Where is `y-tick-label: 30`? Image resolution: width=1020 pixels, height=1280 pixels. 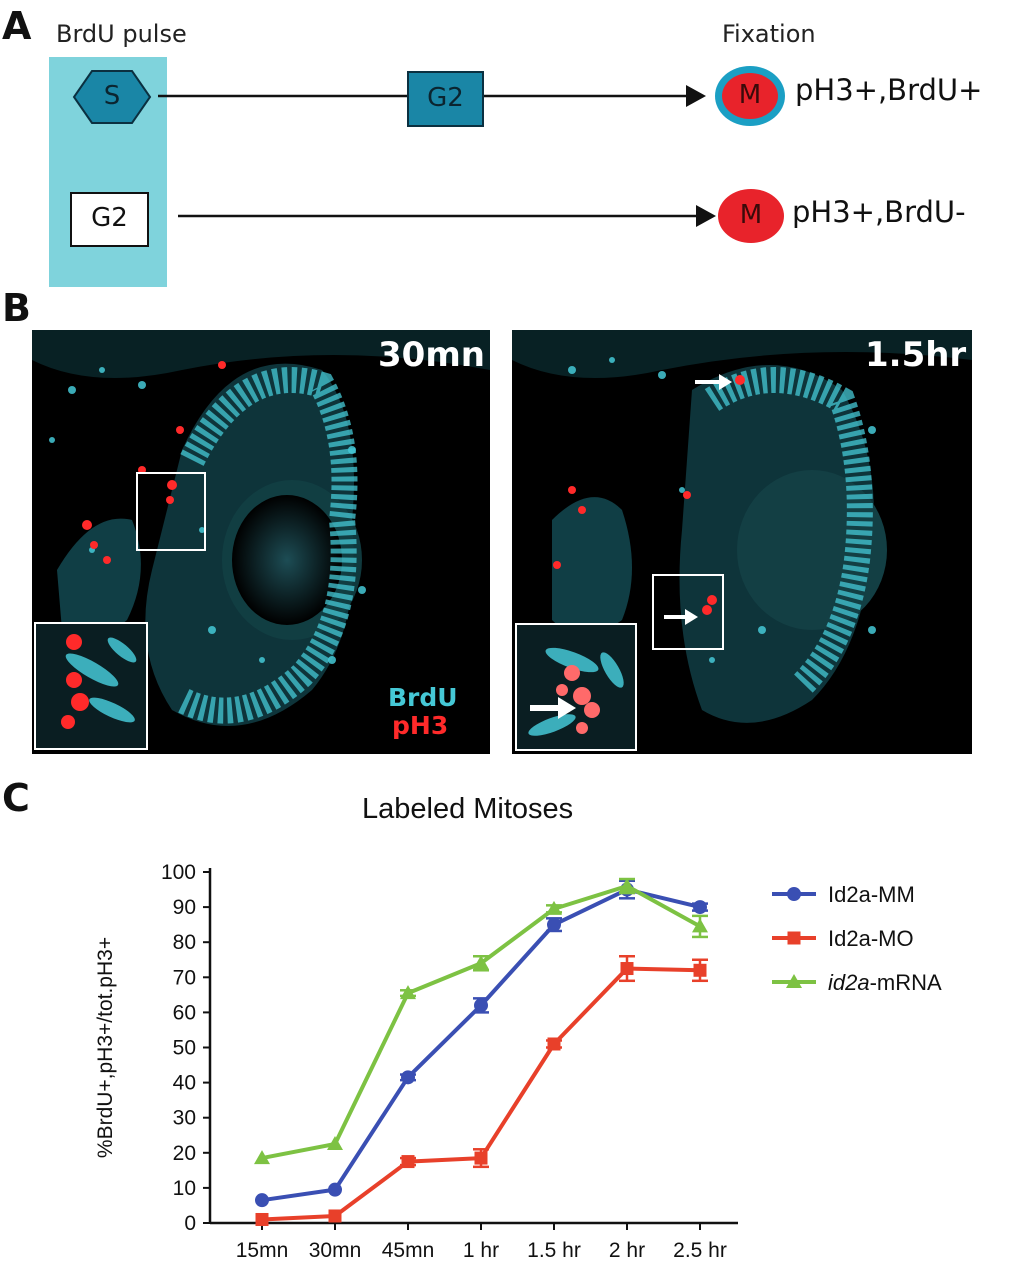 y-tick-label: 30 is located at coordinates (184, 1118).